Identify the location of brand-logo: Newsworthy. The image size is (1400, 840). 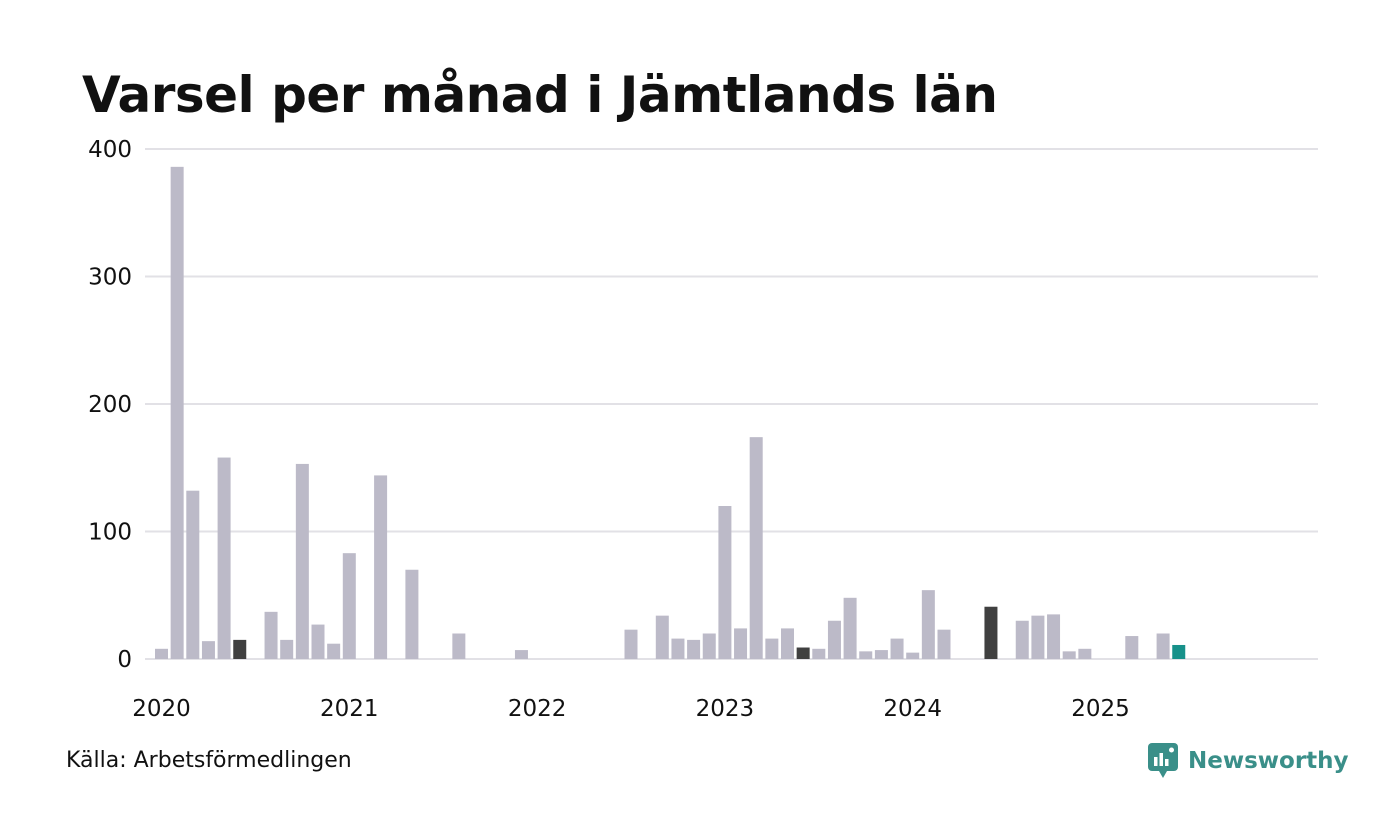
(1248, 761).